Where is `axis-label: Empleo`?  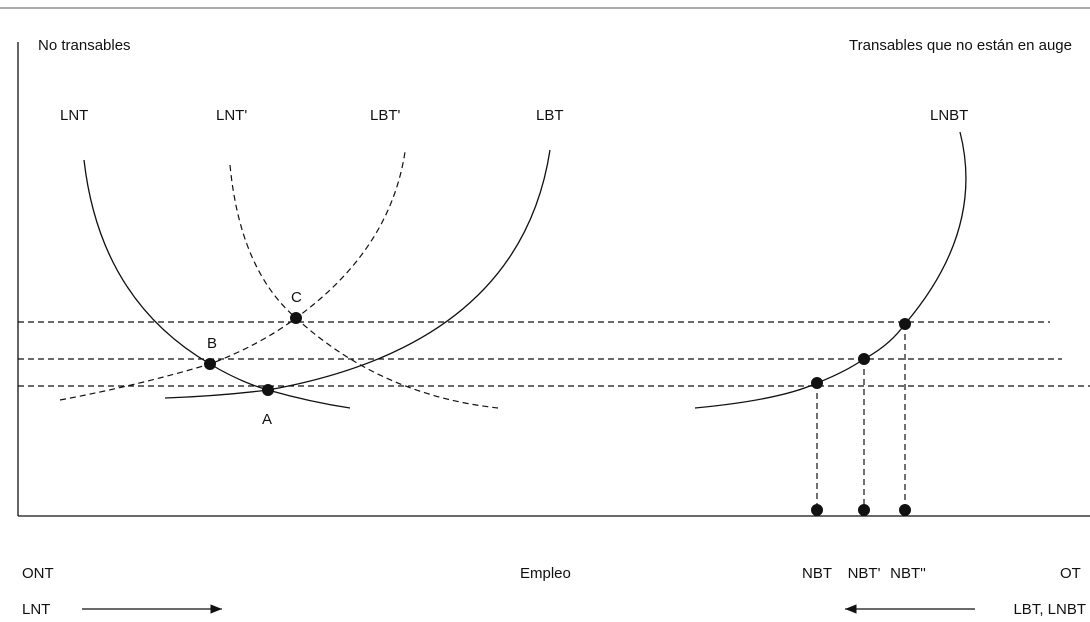
axis-label: Empleo is located at coordinates (545, 573).